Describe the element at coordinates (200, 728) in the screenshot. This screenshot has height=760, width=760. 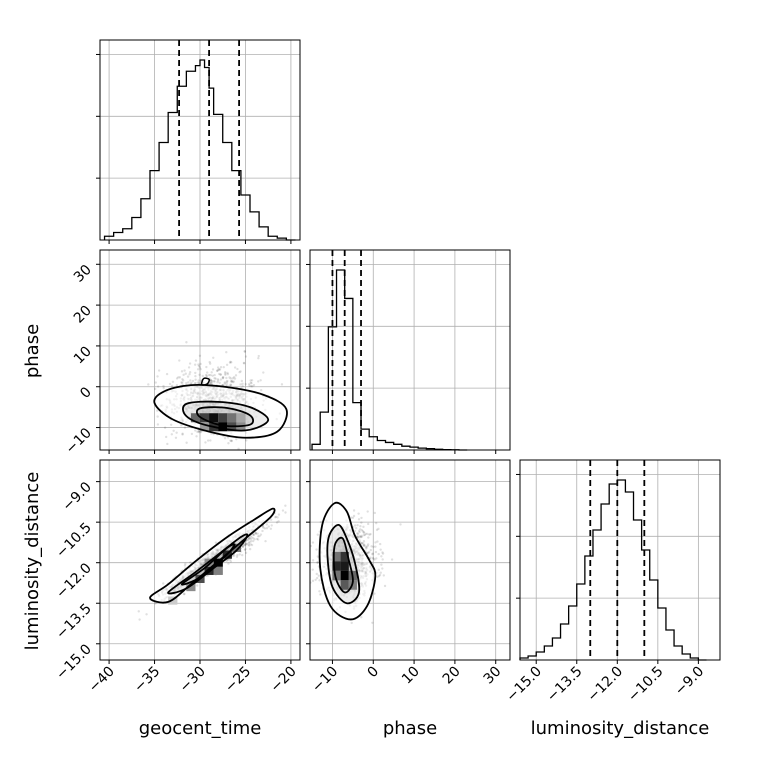
I see `x-axis-label-geocent-time: geocent_time` at that location.